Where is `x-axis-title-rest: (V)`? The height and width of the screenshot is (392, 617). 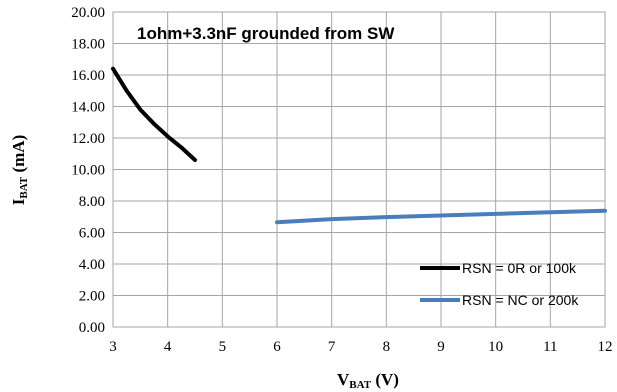 x-axis-title-rest: (V) is located at coordinates (385, 379).